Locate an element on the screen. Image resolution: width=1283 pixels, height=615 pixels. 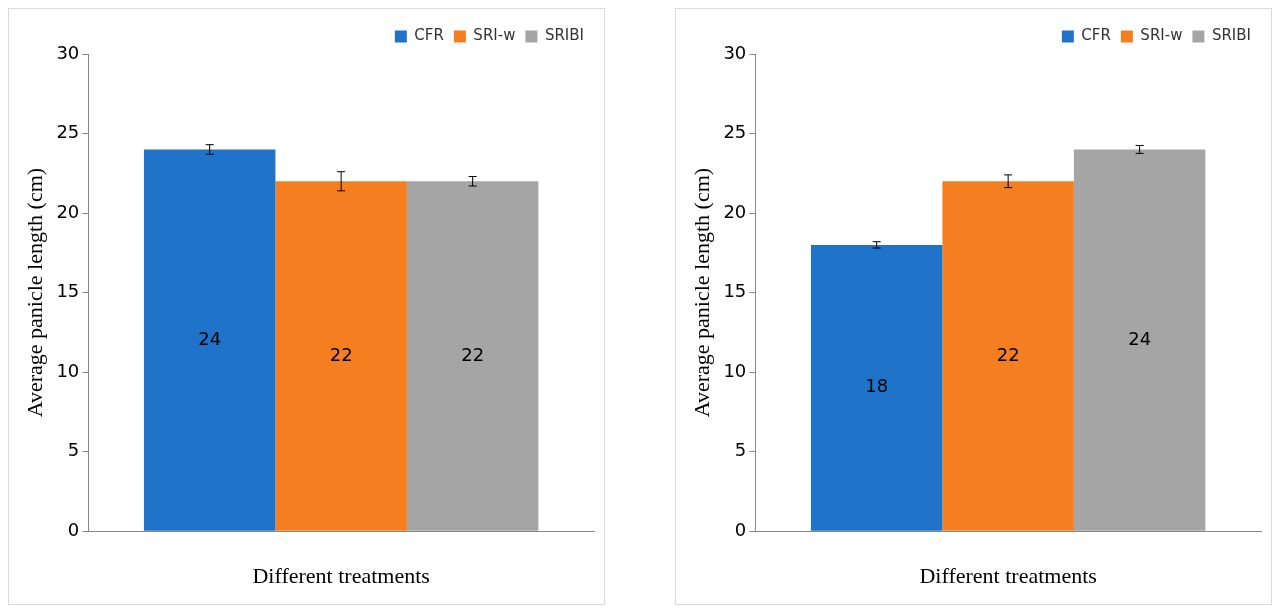
data-label: 18 is located at coordinates (877, 386).